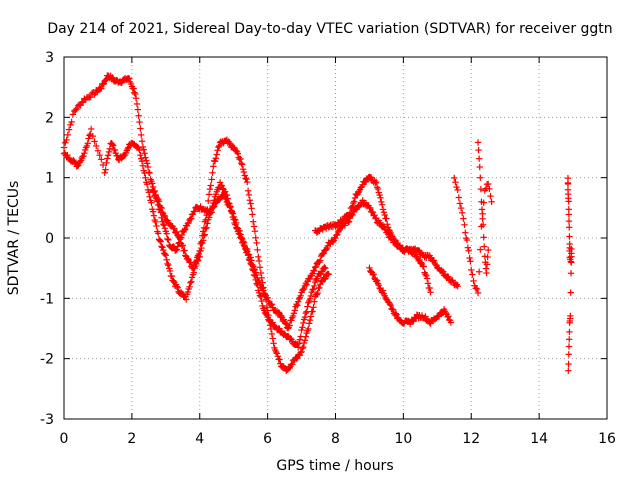 The height and width of the screenshot is (480, 640). Describe the element at coordinates (334, 466) in the screenshot. I see `x-axis-label: GPS time / hours` at that location.